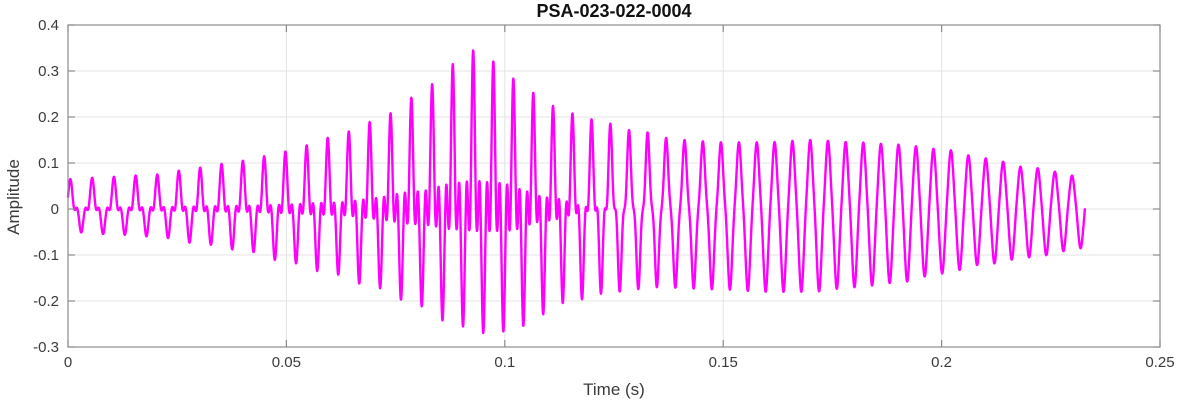 The height and width of the screenshot is (404, 1182). What do you see at coordinates (286, 362) in the screenshot?
I see `x-tick-label: 0.05` at bounding box center [286, 362].